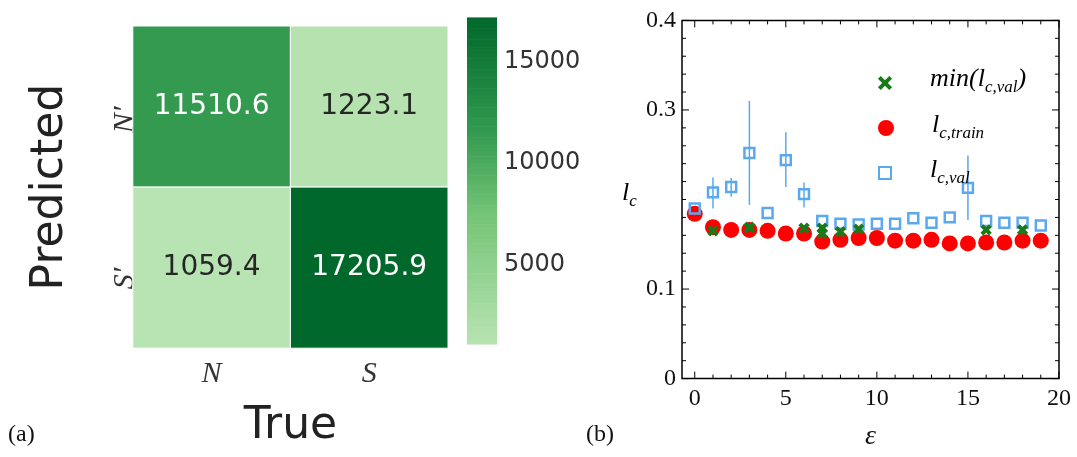  I want to click on x-axis-title: True, so click(290, 423).